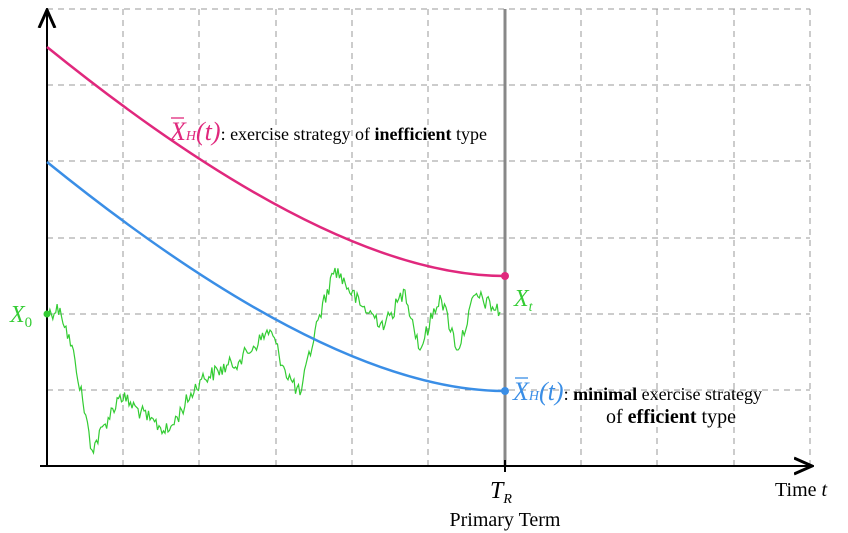 Image resolution: width=848 pixels, height=533 pixels. Describe the element at coordinates (801, 490) in the screenshot. I see `axis-label: Time t` at that location.